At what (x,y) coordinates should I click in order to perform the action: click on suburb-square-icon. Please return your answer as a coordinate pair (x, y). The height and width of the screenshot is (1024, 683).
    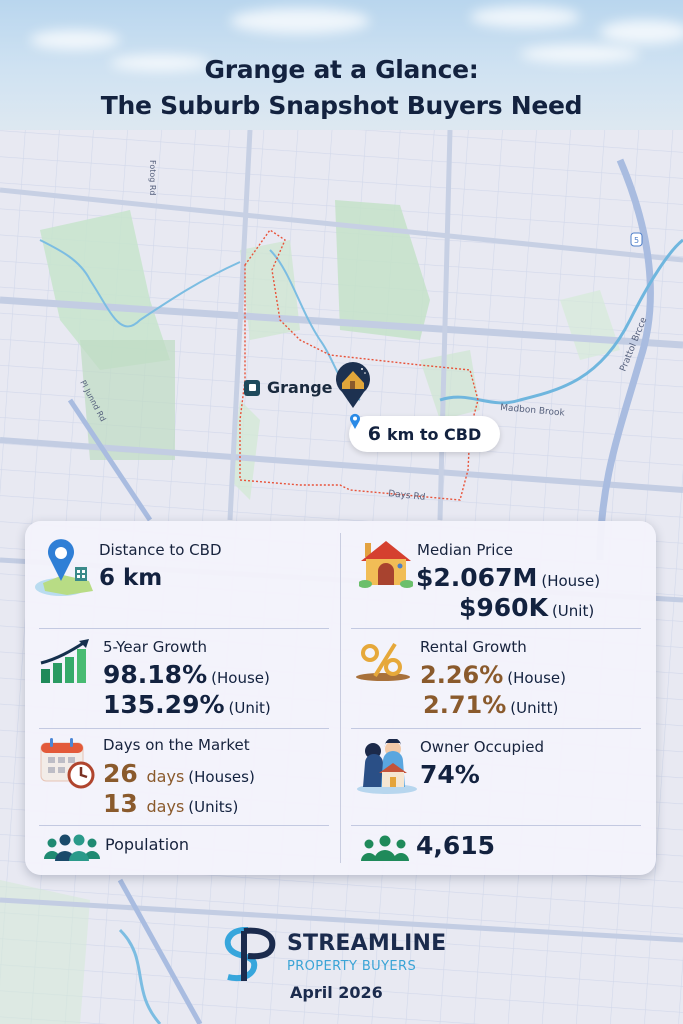
    Looking at the image, I should click on (252, 387).